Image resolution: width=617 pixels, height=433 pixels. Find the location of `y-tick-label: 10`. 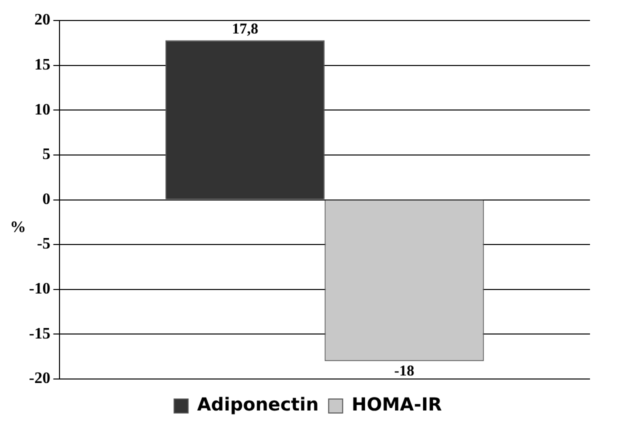

y-tick-label: 10 is located at coordinates (42, 109).